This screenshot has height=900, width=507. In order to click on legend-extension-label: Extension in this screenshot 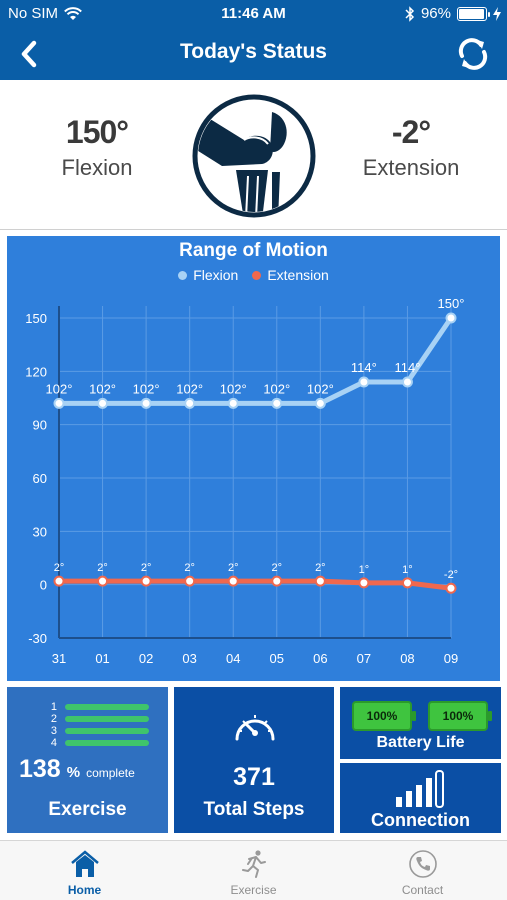, I will do `click(298, 275)`.